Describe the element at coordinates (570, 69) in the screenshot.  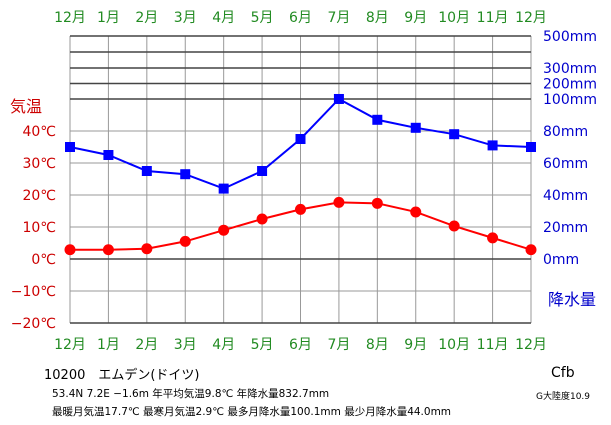
I see `precipitation-tick-label: 300mm` at that location.